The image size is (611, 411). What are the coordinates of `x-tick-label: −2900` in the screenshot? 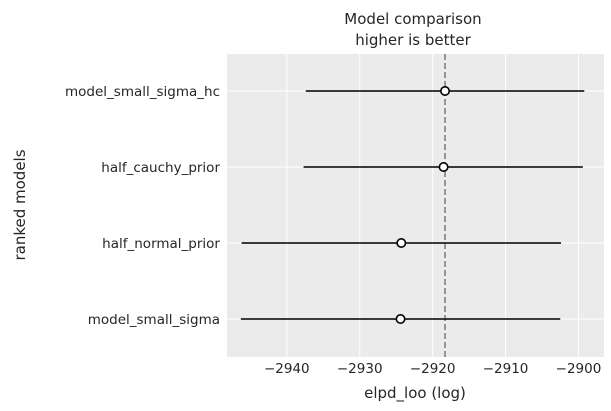 It's located at (579, 369).